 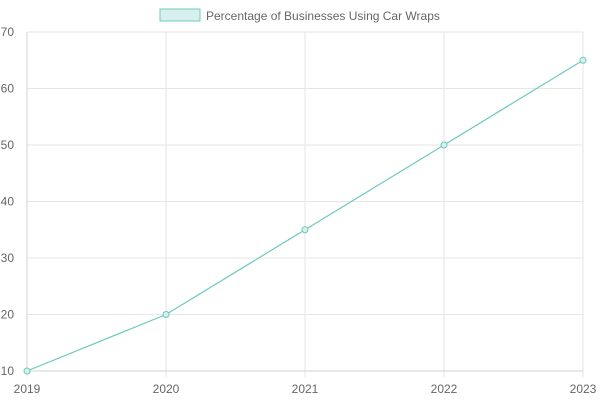 I want to click on y-tick-label: 40, so click(x=8, y=202).